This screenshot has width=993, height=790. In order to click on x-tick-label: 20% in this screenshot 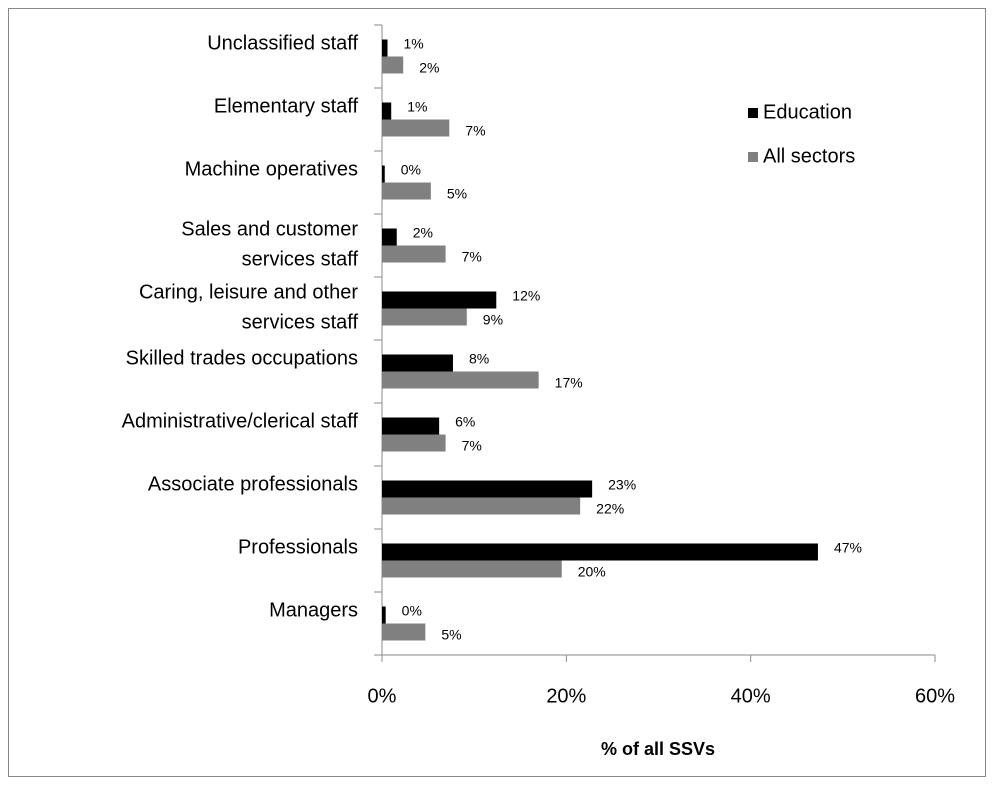, I will do `click(566, 696)`.